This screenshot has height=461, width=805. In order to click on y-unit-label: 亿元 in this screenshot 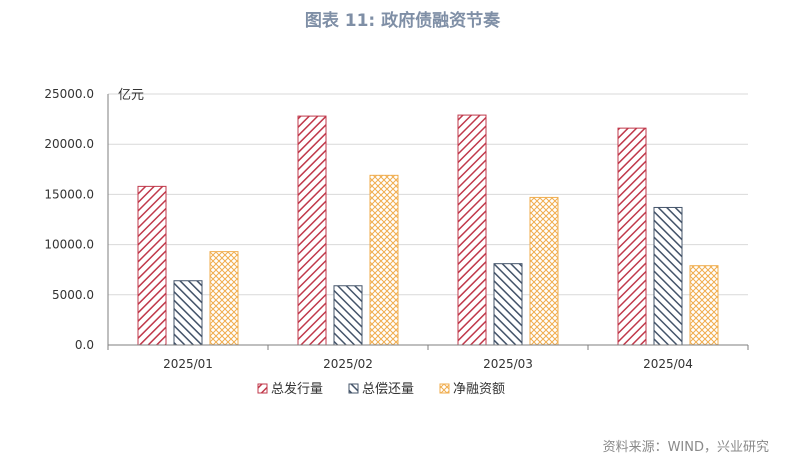, I will do `click(131, 95)`.